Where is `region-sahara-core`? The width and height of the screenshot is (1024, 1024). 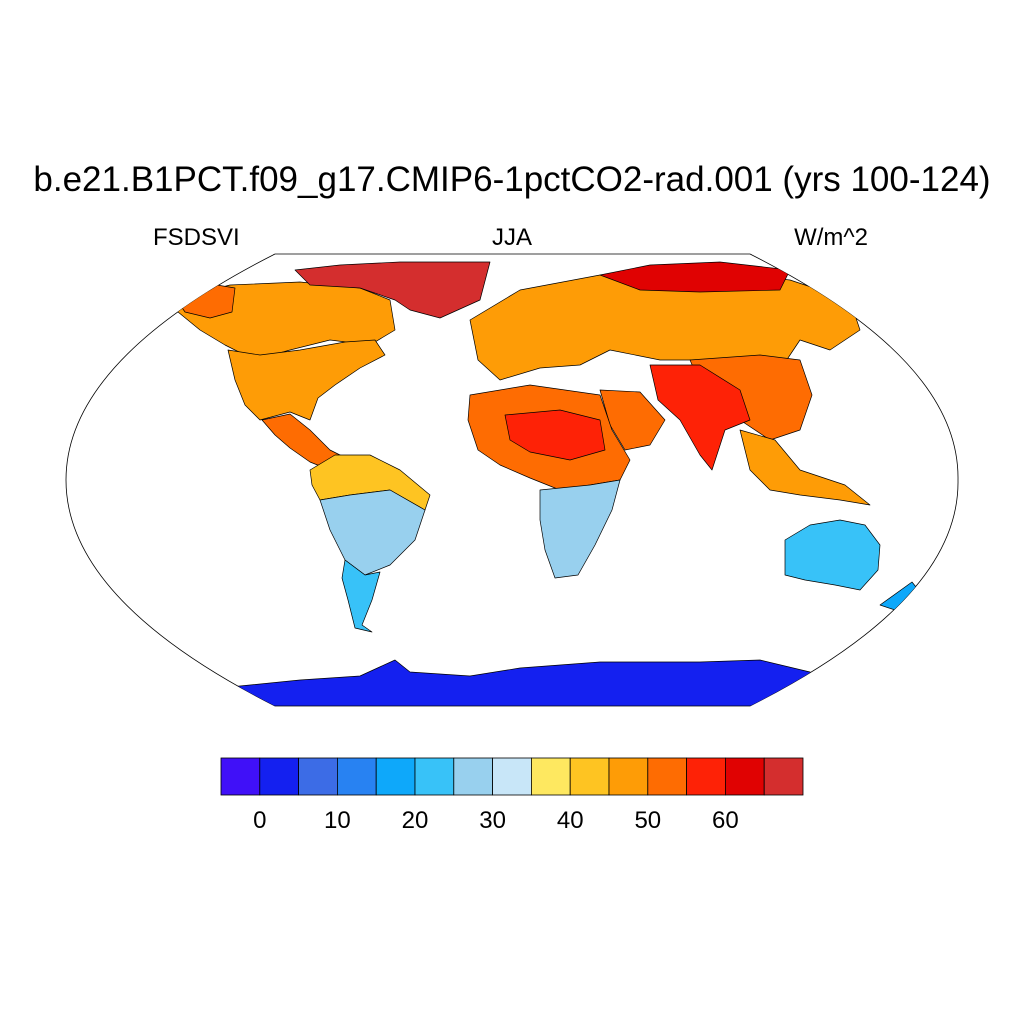 region-sahara-core is located at coordinates (555, 435).